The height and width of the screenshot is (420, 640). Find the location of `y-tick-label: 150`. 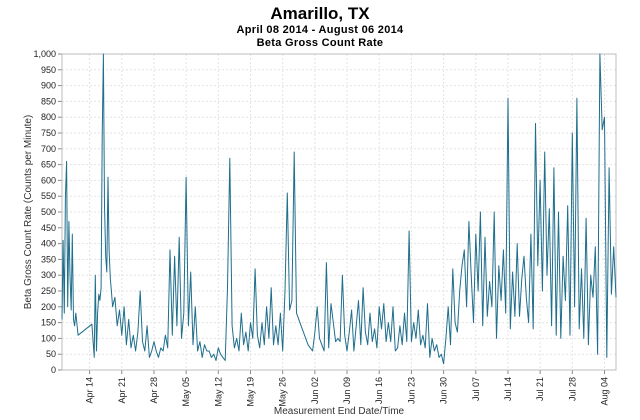

y-tick-label: 150 is located at coordinates (48, 323).